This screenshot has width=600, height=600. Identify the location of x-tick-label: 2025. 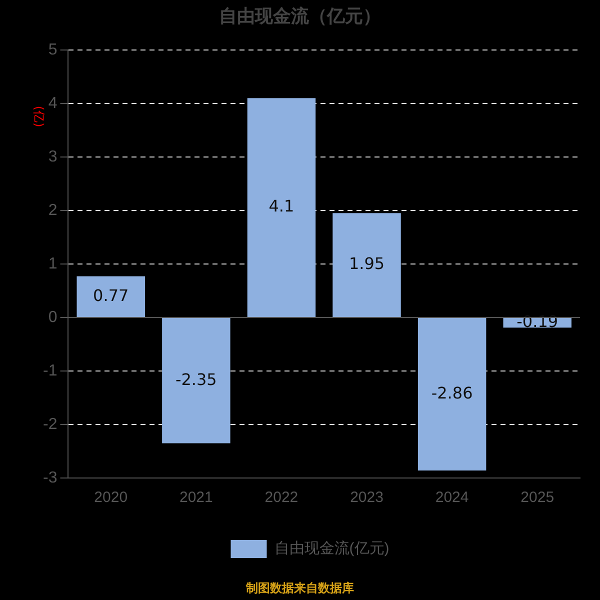
(537, 497).